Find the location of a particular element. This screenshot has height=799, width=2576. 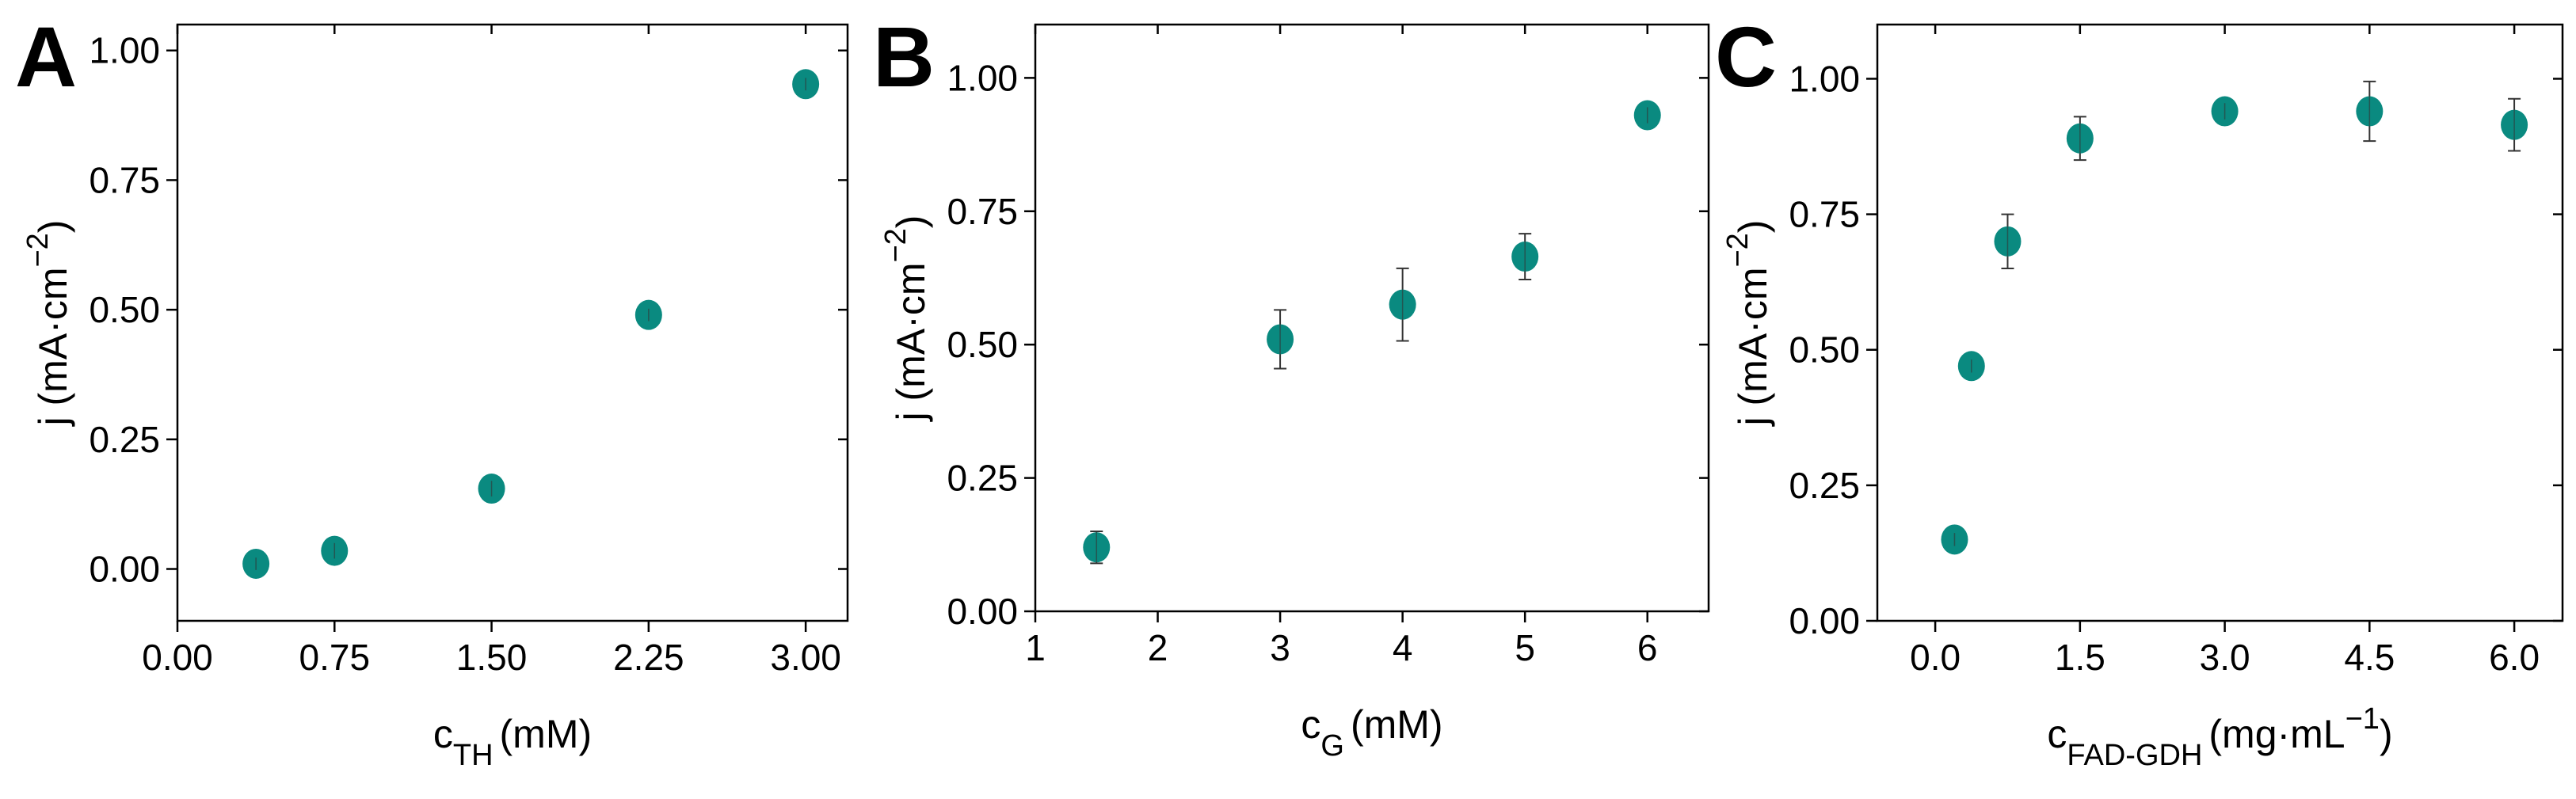

x-tick-label: 5 is located at coordinates (1525, 647).